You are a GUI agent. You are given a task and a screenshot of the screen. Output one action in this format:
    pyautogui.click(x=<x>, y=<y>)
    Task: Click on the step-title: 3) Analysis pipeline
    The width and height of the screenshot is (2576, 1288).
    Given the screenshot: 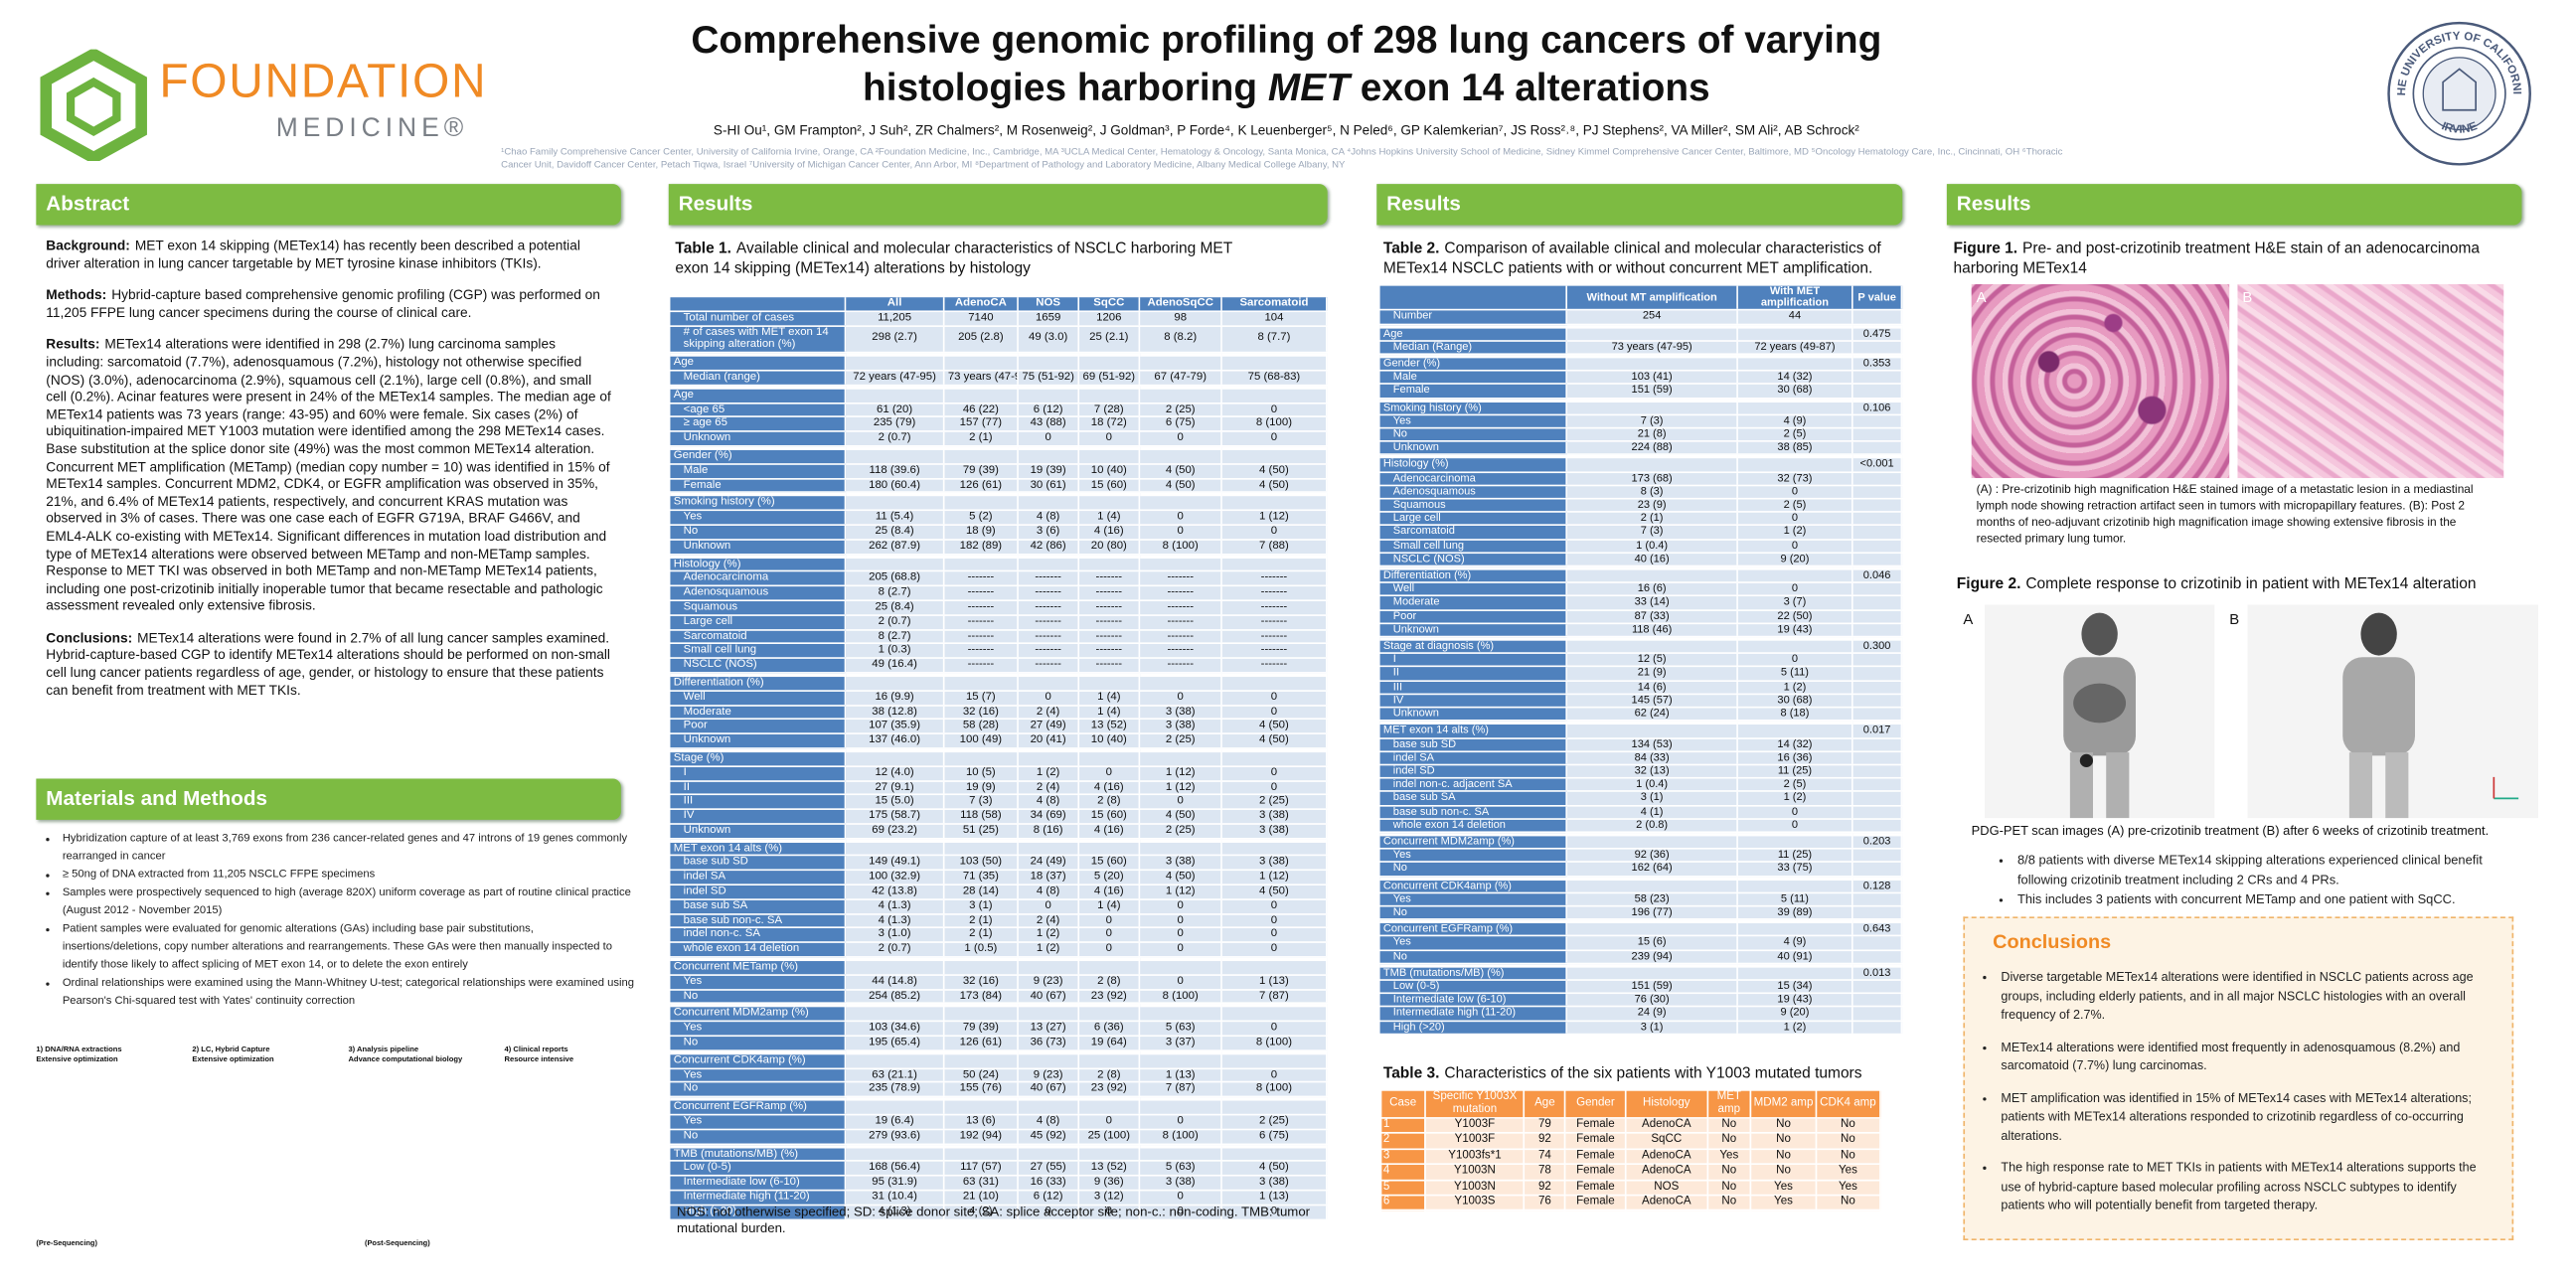 What is the action you would take?
    pyautogui.click(x=383, y=1049)
    